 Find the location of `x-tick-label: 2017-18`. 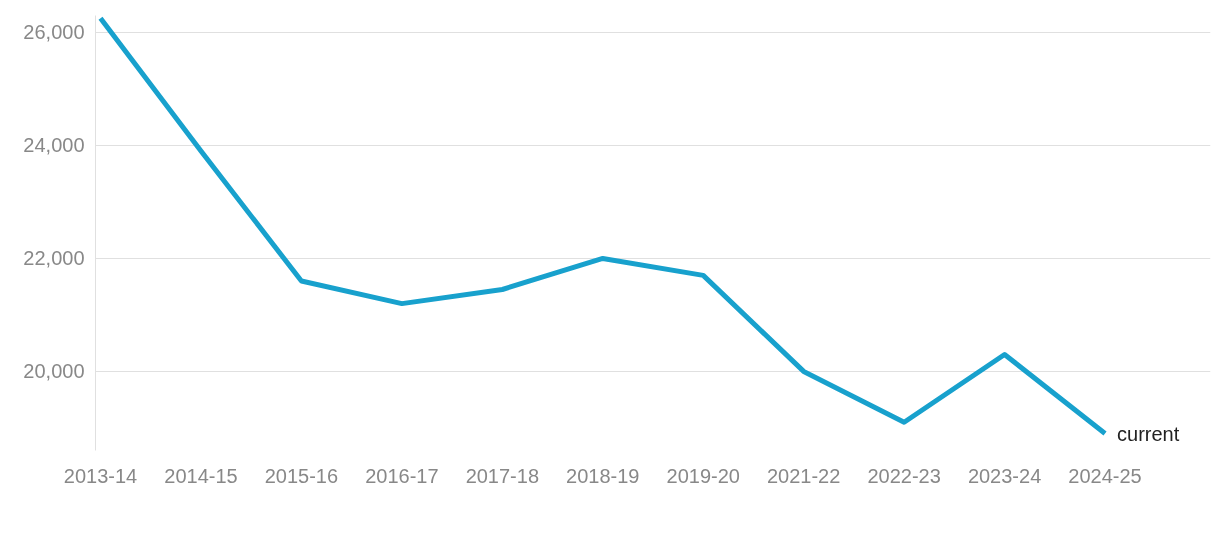

x-tick-label: 2017-18 is located at coordinates (502, 475).